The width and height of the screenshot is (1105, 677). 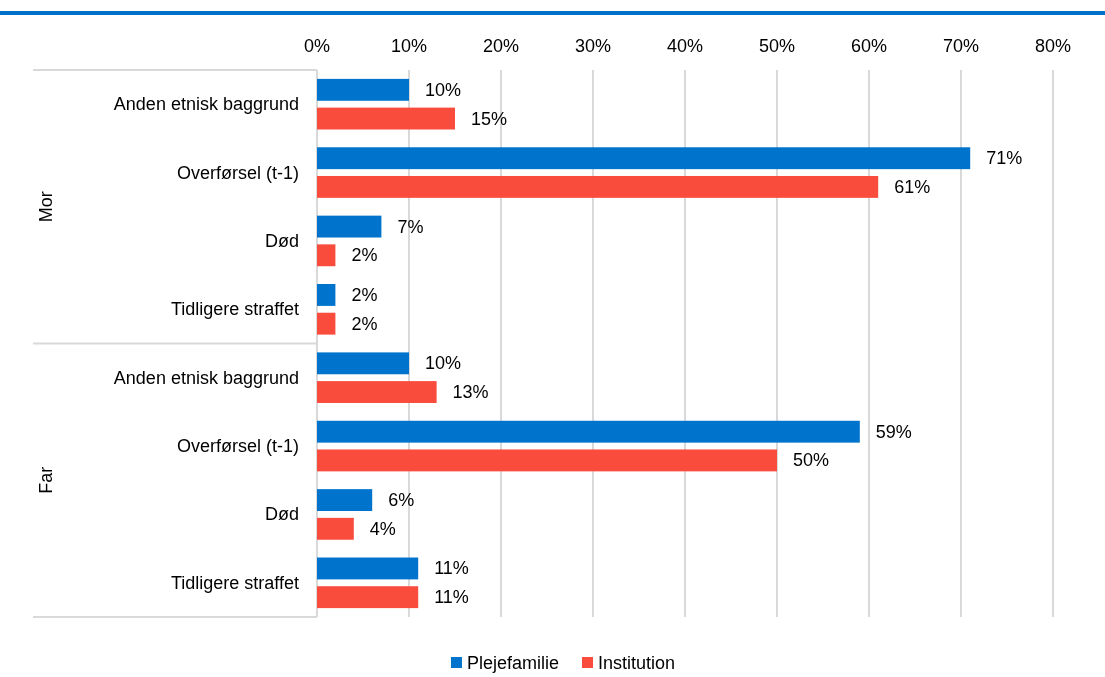 I want to click on data-label: 15%, so click(x=489, y=118).